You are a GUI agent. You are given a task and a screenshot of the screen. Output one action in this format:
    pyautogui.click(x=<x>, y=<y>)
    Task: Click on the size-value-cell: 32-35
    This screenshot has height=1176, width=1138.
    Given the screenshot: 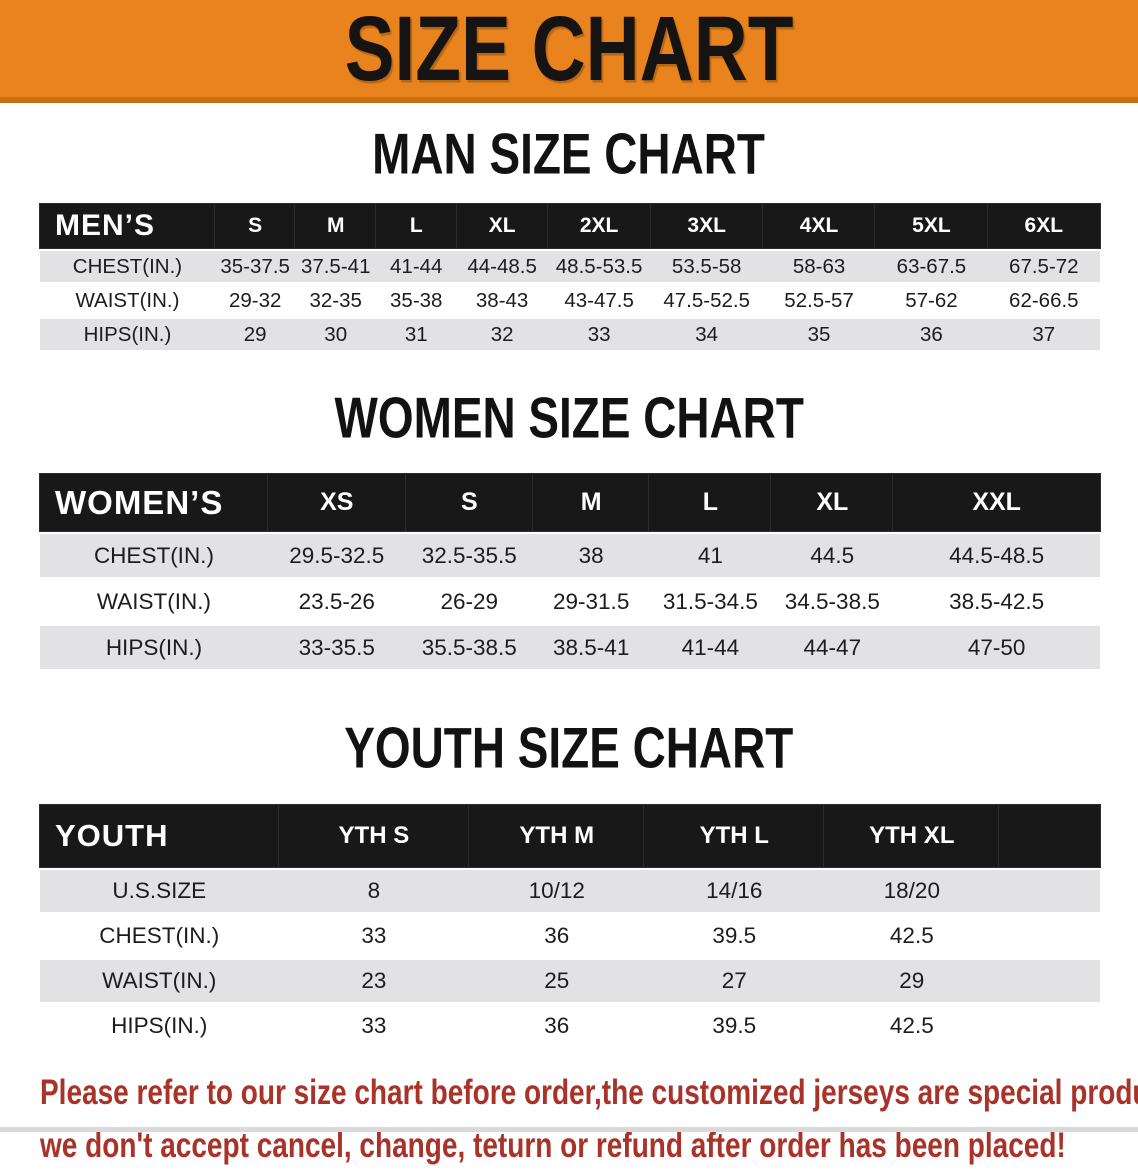 What is the action you would take?
    pyautogui.click(x=335, y=300)
    